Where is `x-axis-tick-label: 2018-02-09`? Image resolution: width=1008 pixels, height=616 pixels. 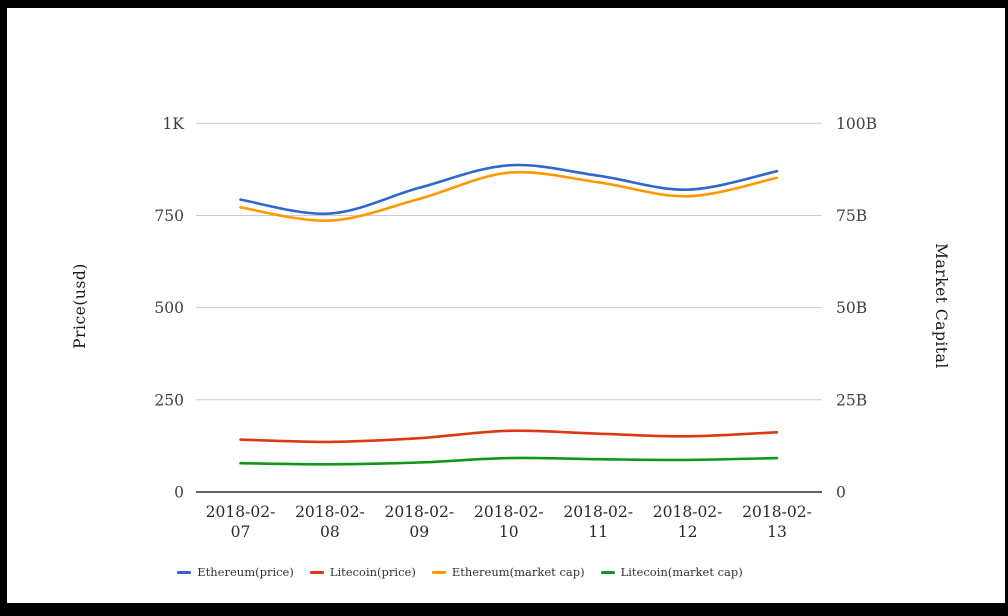
x-axis-tick-label: 2018-02-09 is located at coordinates (419, 522).